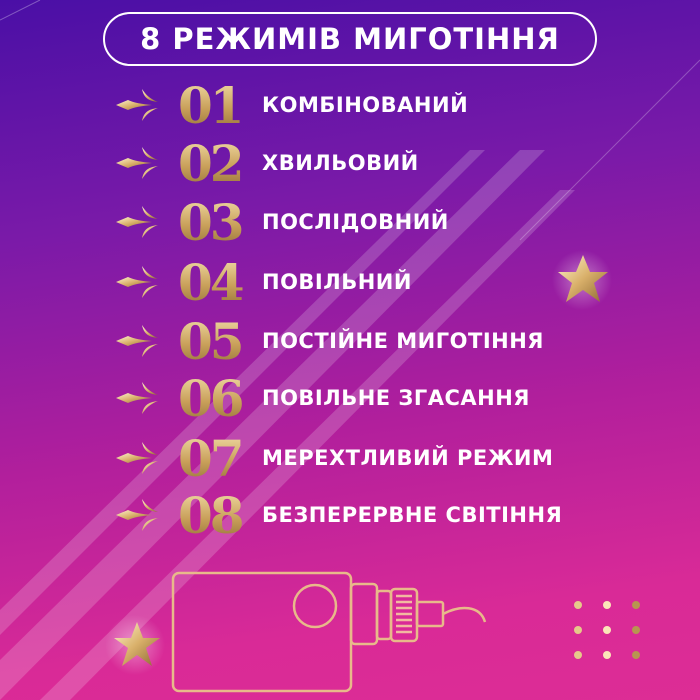 This screenshot has height=700, width=700. I want to click on mode-item: 06 ПОВІЛЬНЕ ЗГАСАННЯ, so click(321, 398).